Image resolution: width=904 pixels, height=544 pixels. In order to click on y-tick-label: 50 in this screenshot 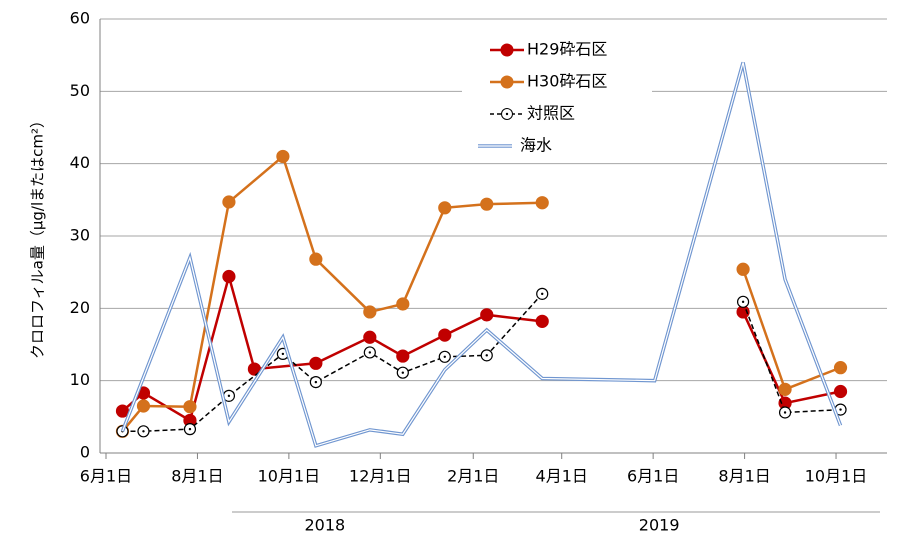, I will do `click(80, 90)`.